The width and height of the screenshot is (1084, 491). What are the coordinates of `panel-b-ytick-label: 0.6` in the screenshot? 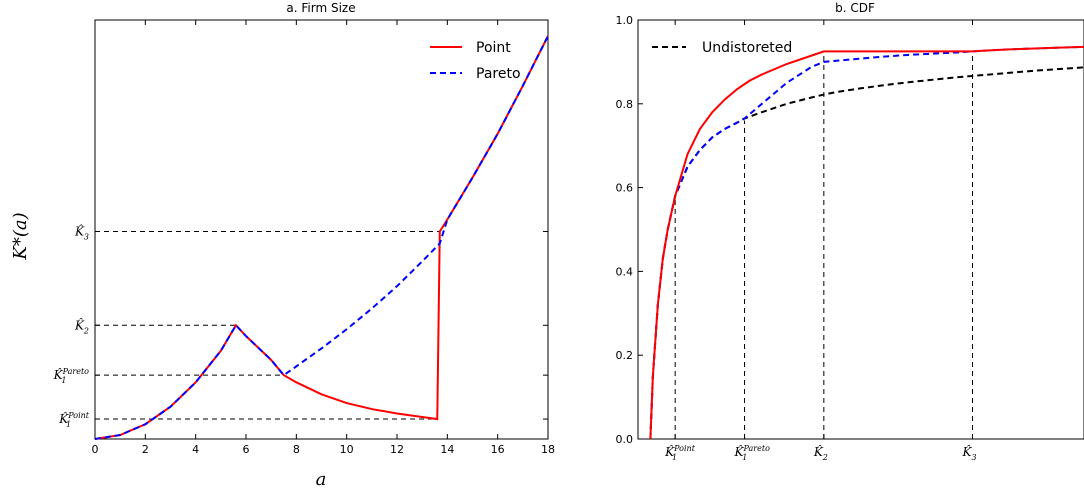 It's located at (625, 188).